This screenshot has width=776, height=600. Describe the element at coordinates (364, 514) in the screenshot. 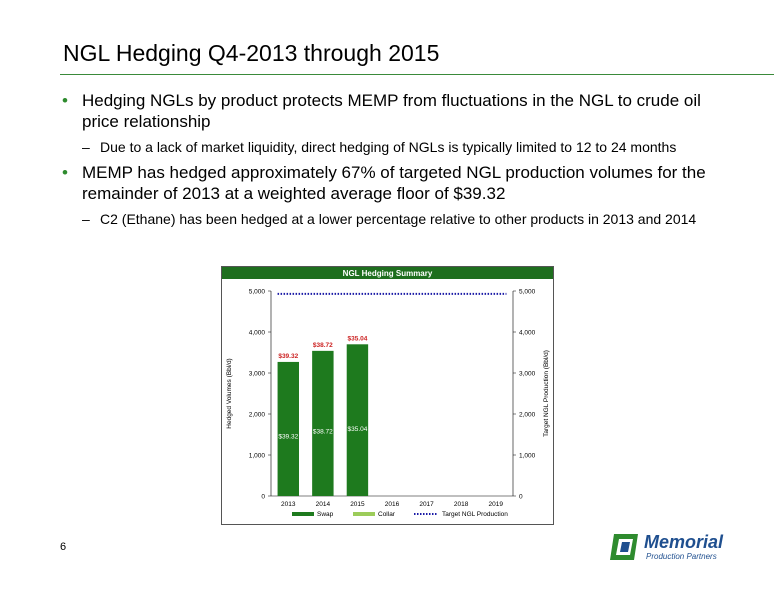

I see `legend-swatch-collar` at that location.